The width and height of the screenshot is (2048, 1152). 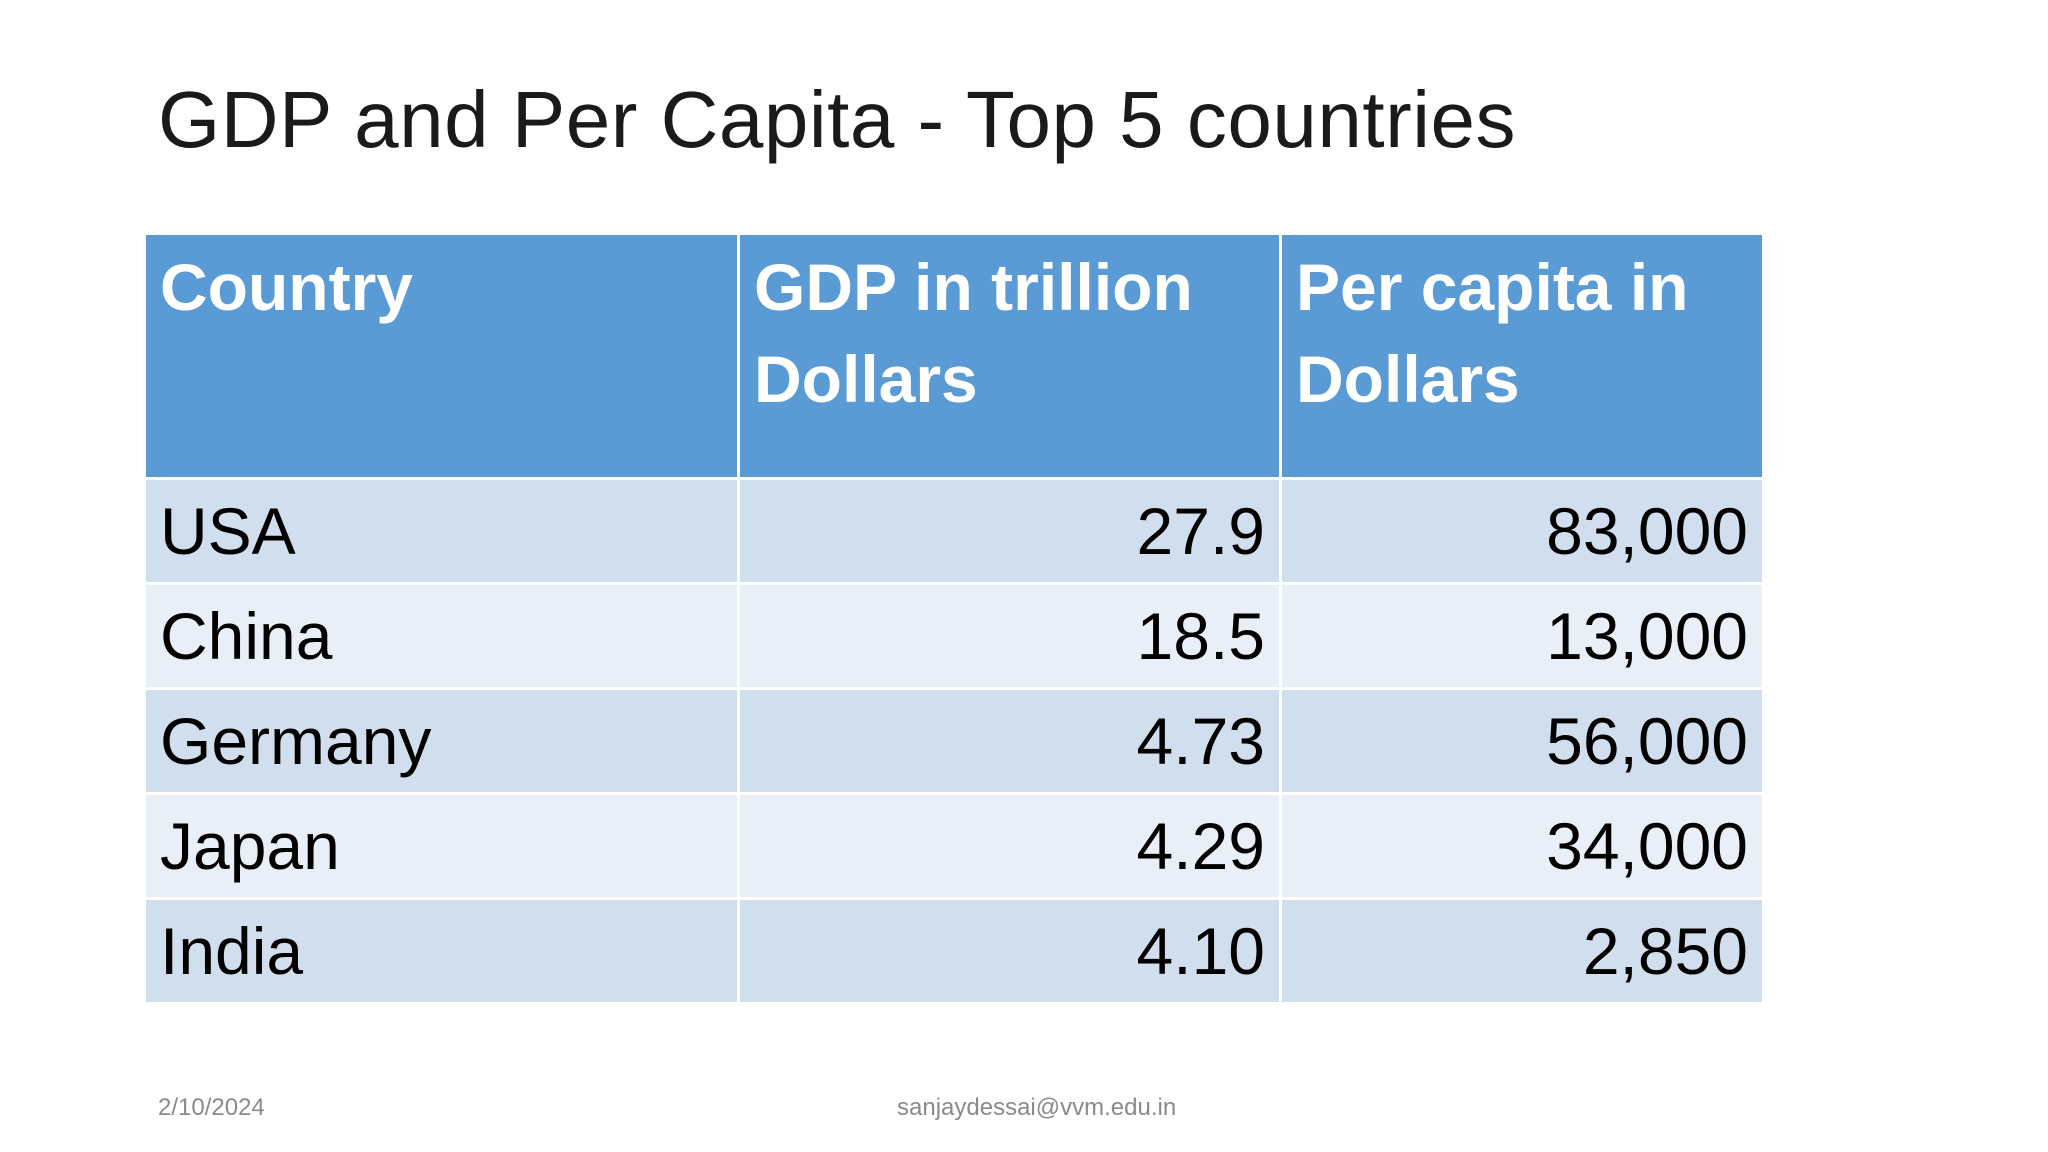 What do you see at coordinates (1009, 741) in the screenshot?
I see `gdp-cell: 4.73` at bounding box center [1009, 741].